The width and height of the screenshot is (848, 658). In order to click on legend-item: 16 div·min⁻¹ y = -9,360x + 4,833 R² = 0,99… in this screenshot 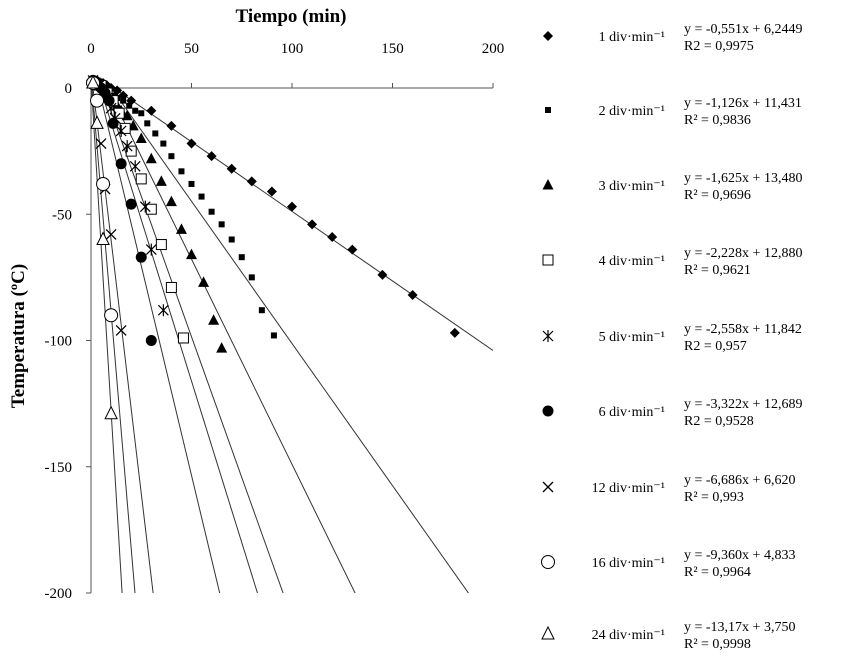, I will do `click(668, 564)`.